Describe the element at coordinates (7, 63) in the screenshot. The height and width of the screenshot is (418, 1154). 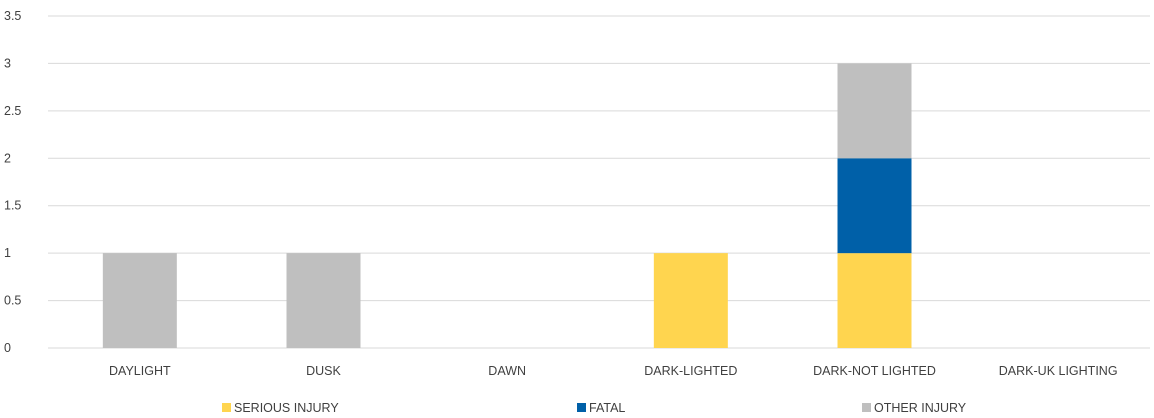
I see `y-tick-label: 3` at that location.